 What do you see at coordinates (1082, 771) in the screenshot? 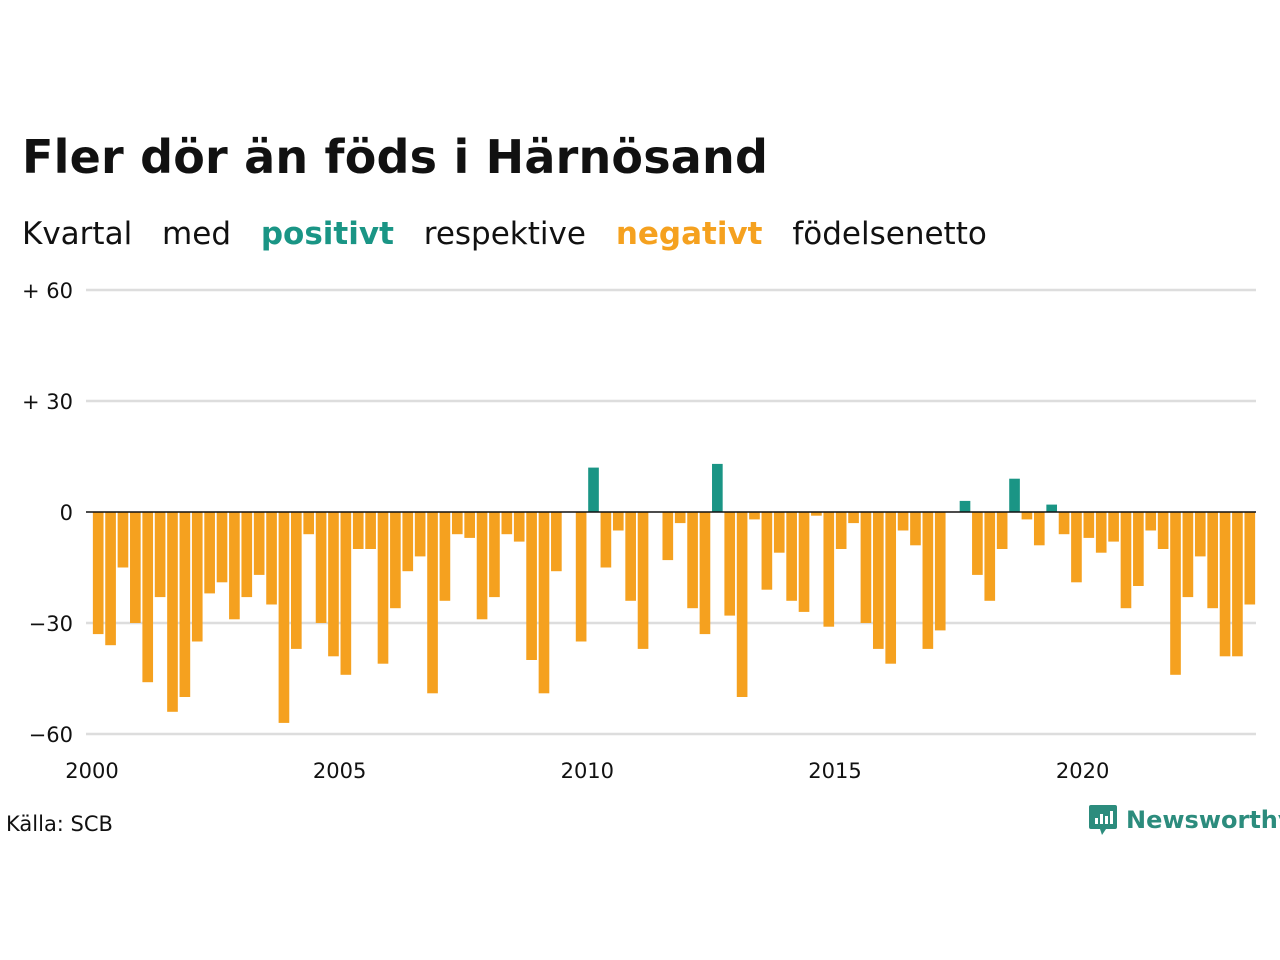
I see `x-tick-label: 2020` at bounding box center [1082, 771].